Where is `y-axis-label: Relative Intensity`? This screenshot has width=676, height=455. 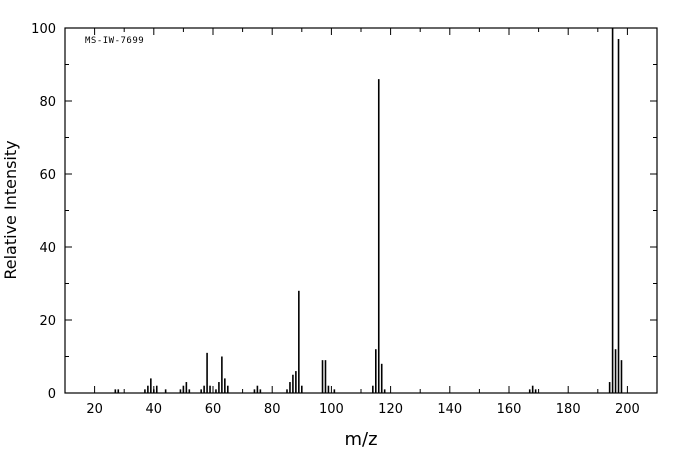
y-axis-label: Relative Intensity is located at coordinates (10, 209).